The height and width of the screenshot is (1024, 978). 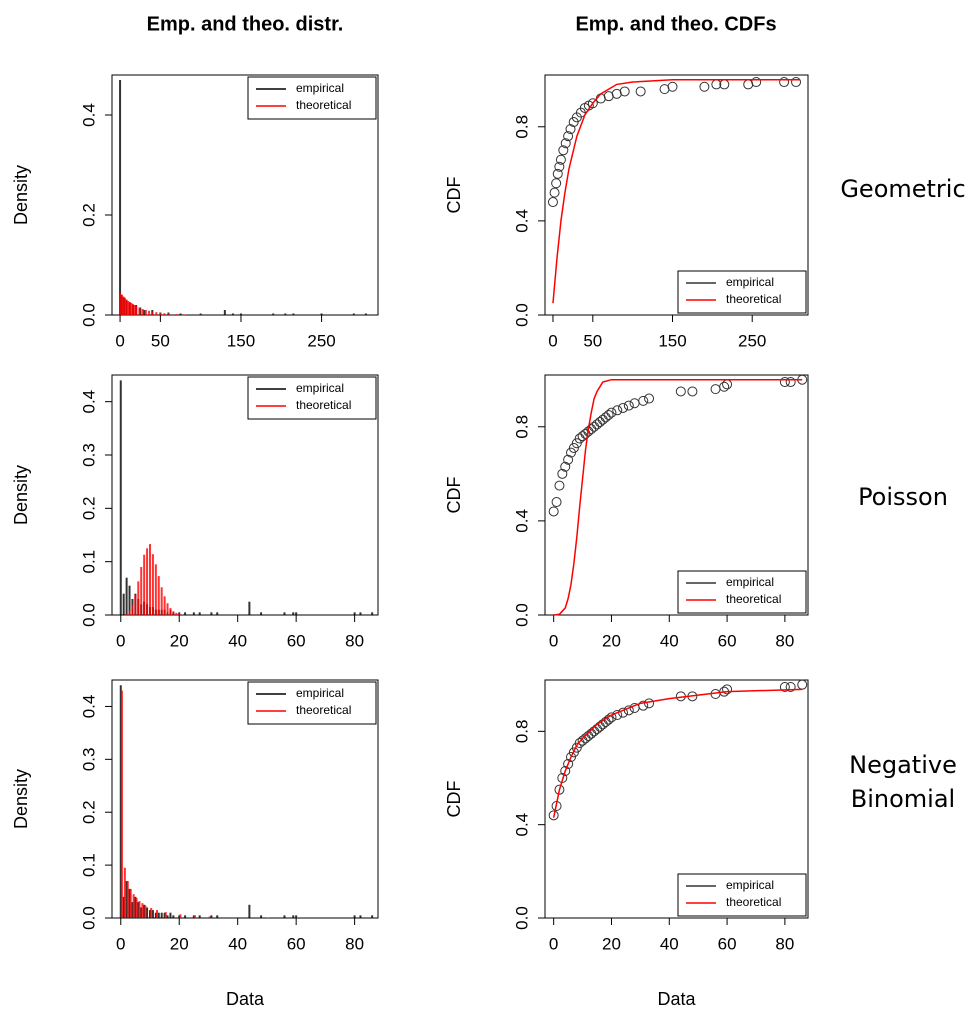 I want to click on column-title: Emp. and theo. distr., so click(x=245, y=24).